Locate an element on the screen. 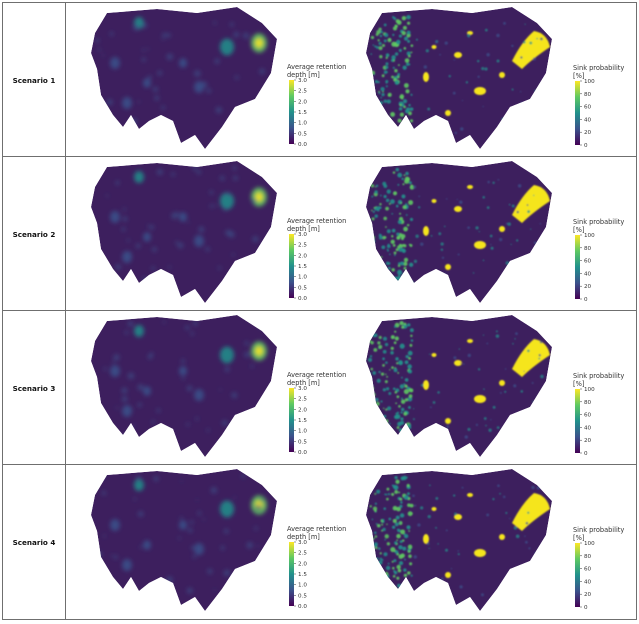  scenario-label-cell: Scenario 4 is located at coordinates (34, 542).